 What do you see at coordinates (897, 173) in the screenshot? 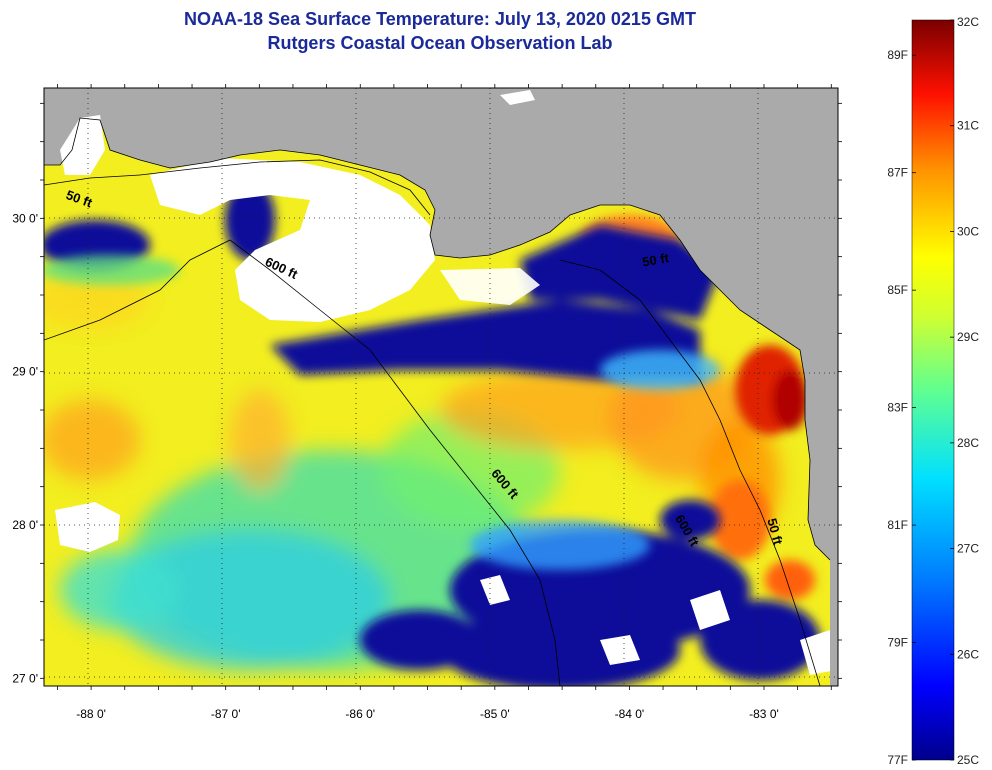
I see `colorbar-fahrenheit-label: 87F` at bounding box center [897, 173].